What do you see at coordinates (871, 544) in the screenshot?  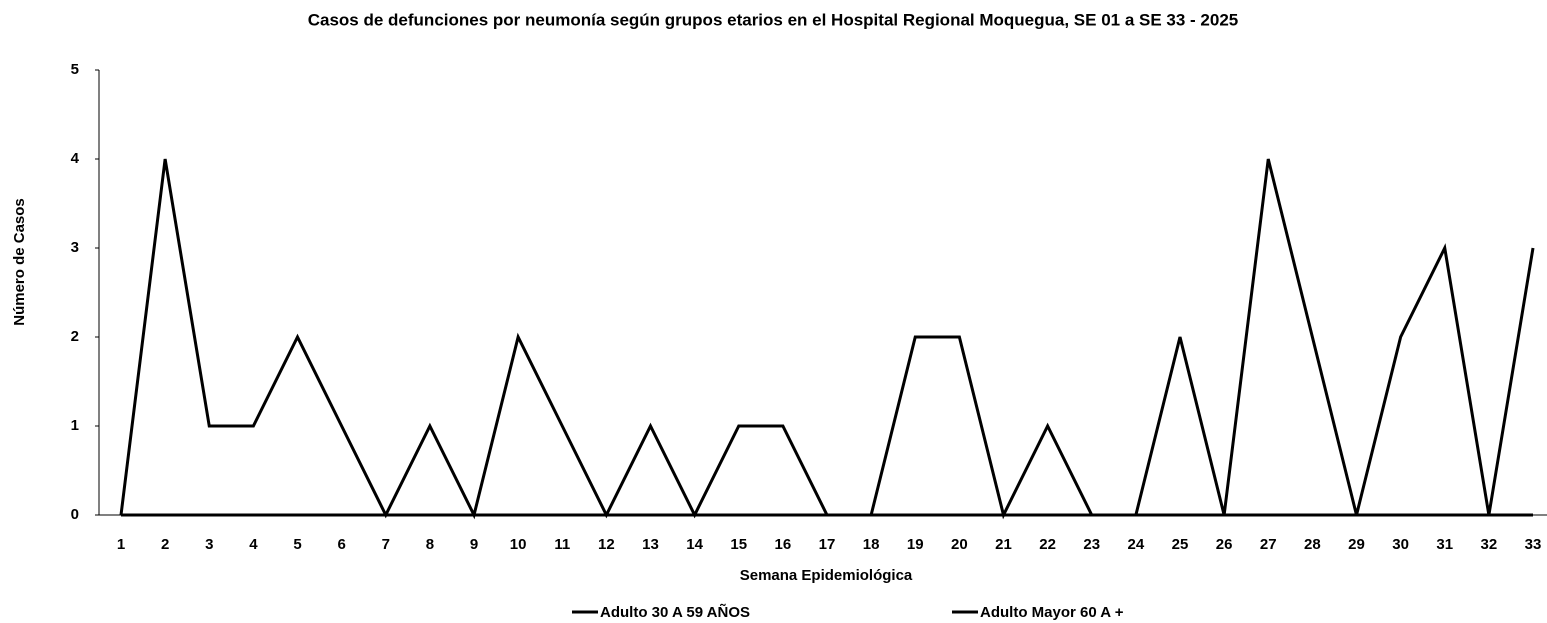 I see `x-tick-label: 18` at bounding box center [871, 544].